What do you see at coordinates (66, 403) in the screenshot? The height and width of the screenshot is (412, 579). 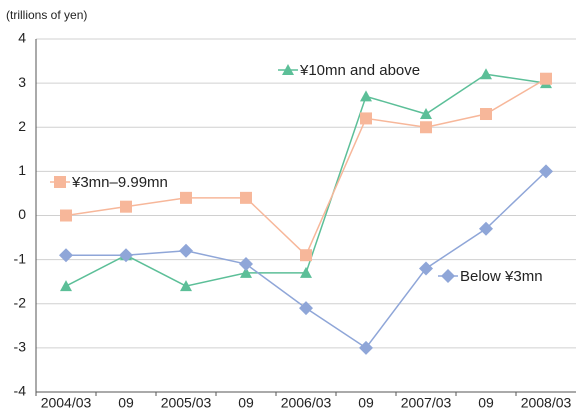 I see `x-tick-label: 2004/03` at bounding box center [66, 403].